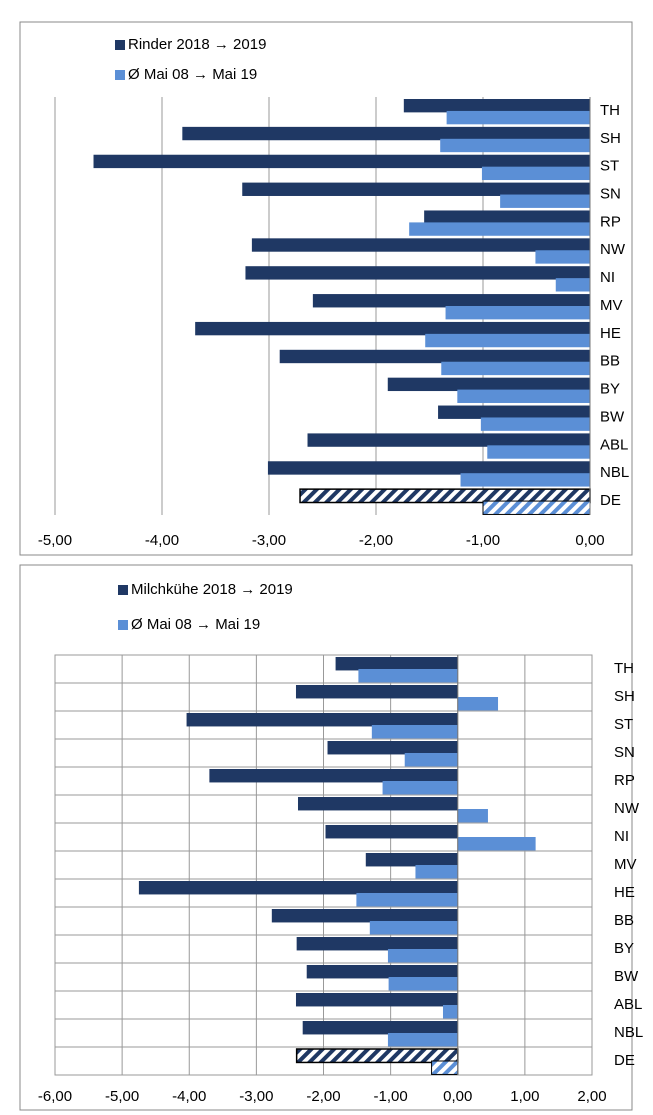 The image size is (653, 1115). What do you see at coordinates (625, 864) in the screenshot?
I see `y-tick-label: MV` at bounding box center [625, 864].